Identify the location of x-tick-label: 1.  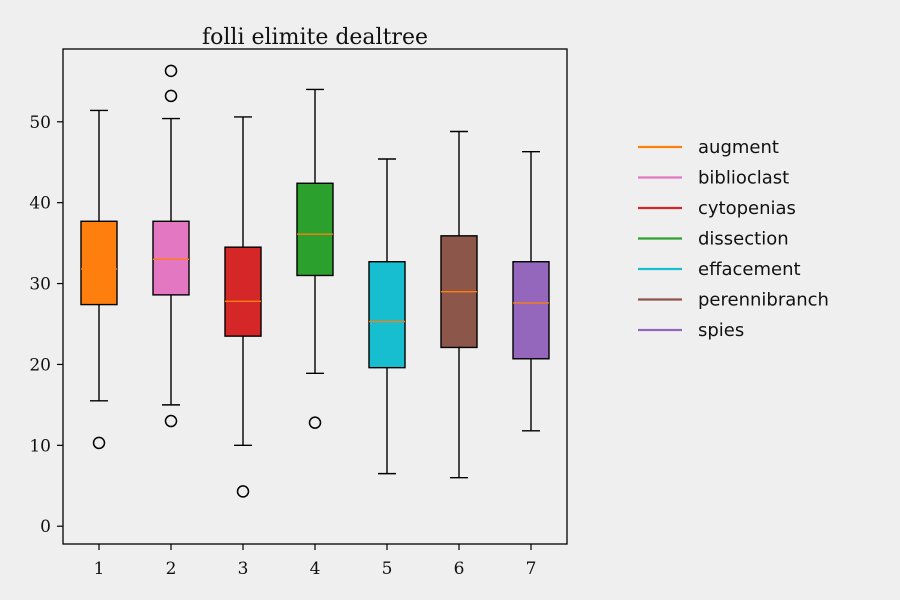
(99, 569).